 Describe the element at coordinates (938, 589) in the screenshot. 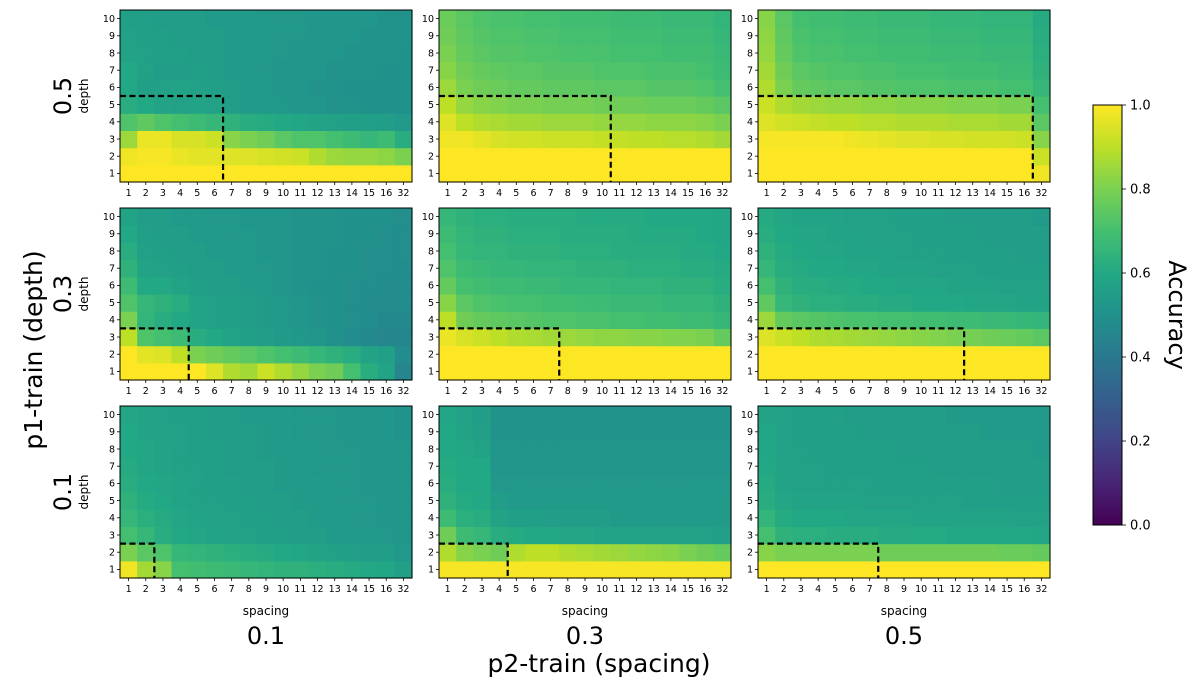

I see `x-tick-label: 11` at that location.